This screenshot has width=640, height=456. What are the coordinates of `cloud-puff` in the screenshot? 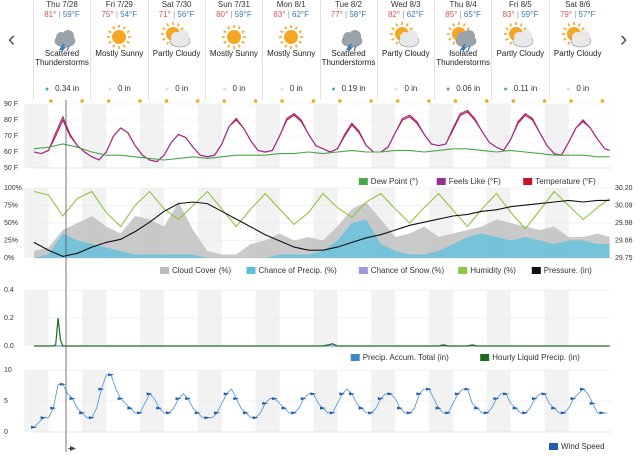 It's located at (469, 36).